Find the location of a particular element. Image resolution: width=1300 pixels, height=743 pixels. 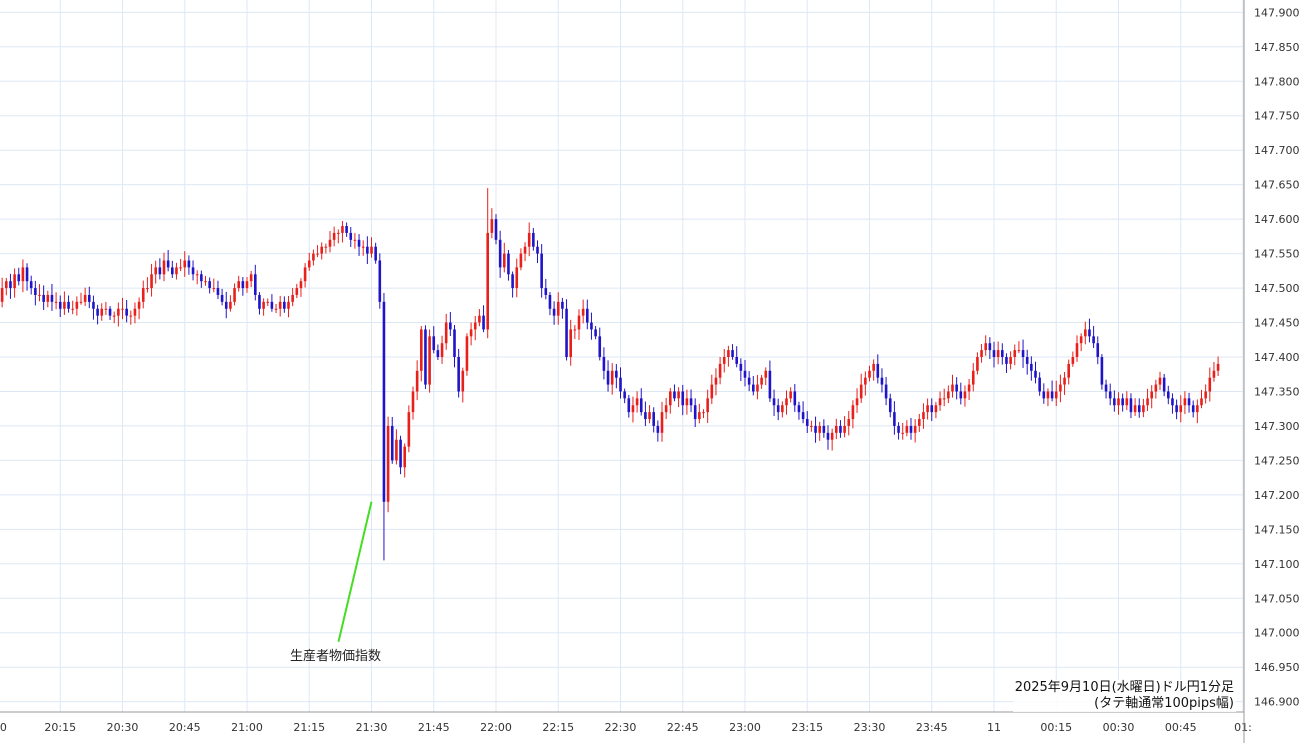

x-tick-label: 21:00 is located at coordinates (247, 727).